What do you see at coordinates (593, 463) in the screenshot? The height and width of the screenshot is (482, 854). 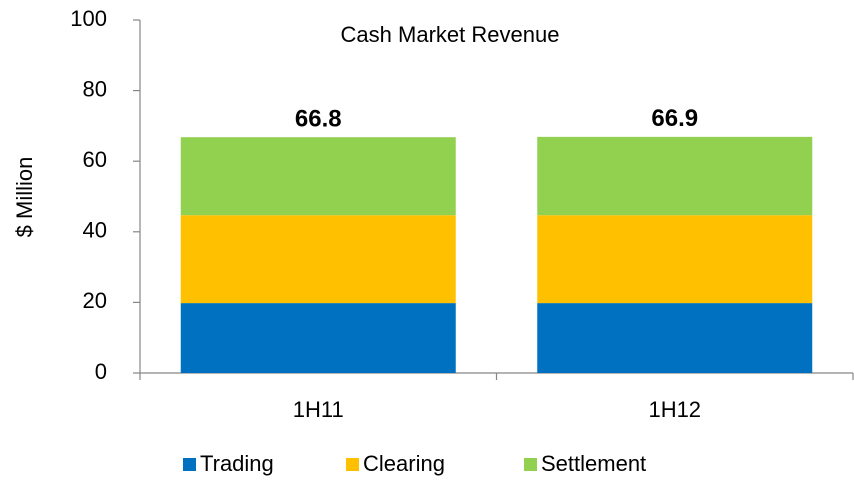 I see `legend-label: Settlement` at bounding box center [593, 463].